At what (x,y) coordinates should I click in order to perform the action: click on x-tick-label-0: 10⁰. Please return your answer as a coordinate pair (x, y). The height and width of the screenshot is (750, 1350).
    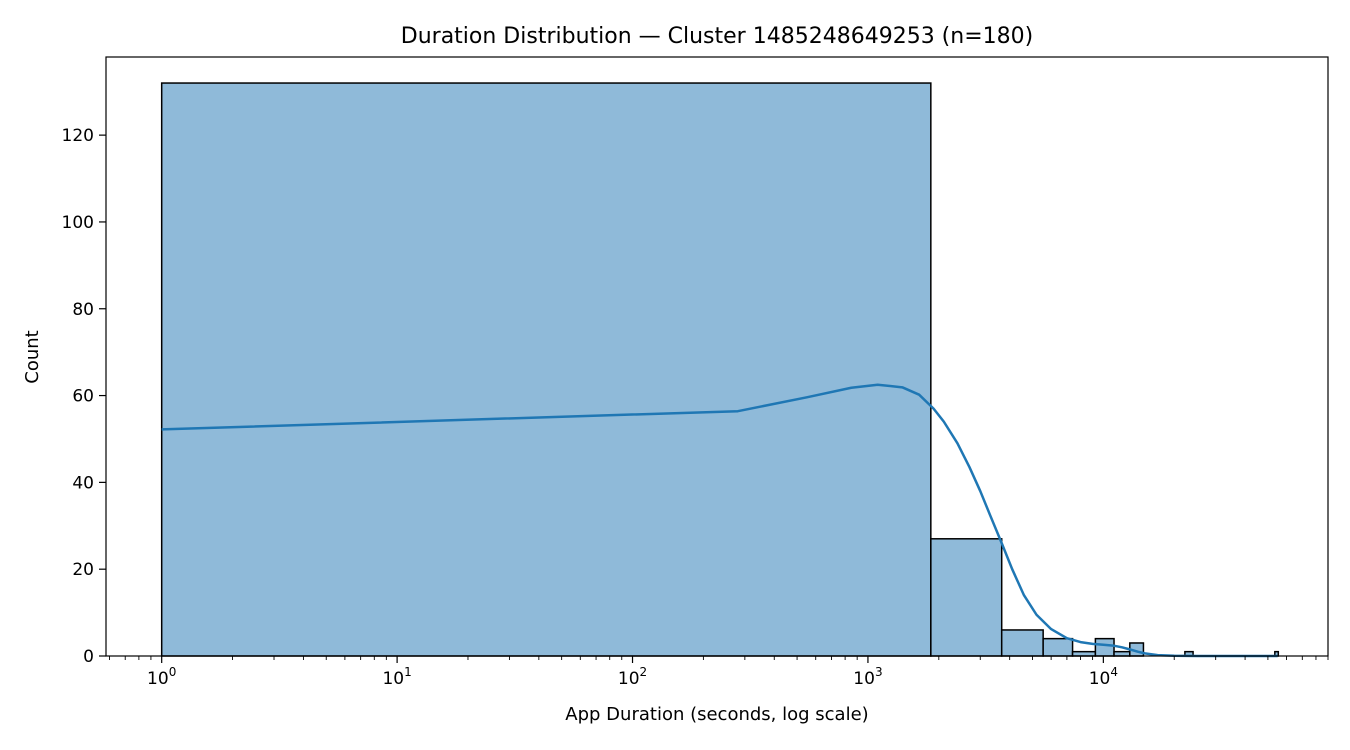
    Looking at the image, I should click on (161, 677).